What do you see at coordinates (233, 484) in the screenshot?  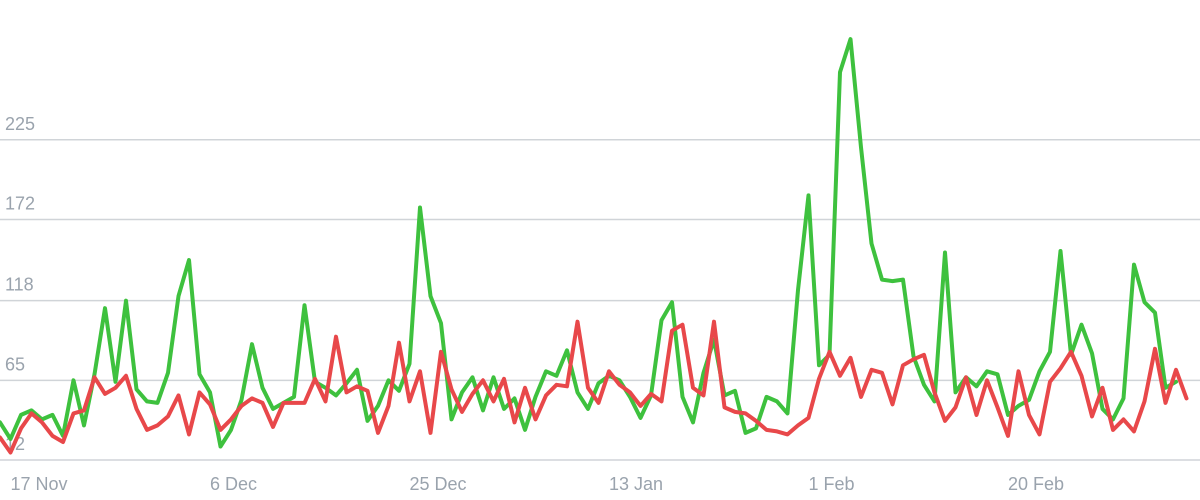 I see `x-tick-label: 6 Dec` at bounding box center [233, 484].